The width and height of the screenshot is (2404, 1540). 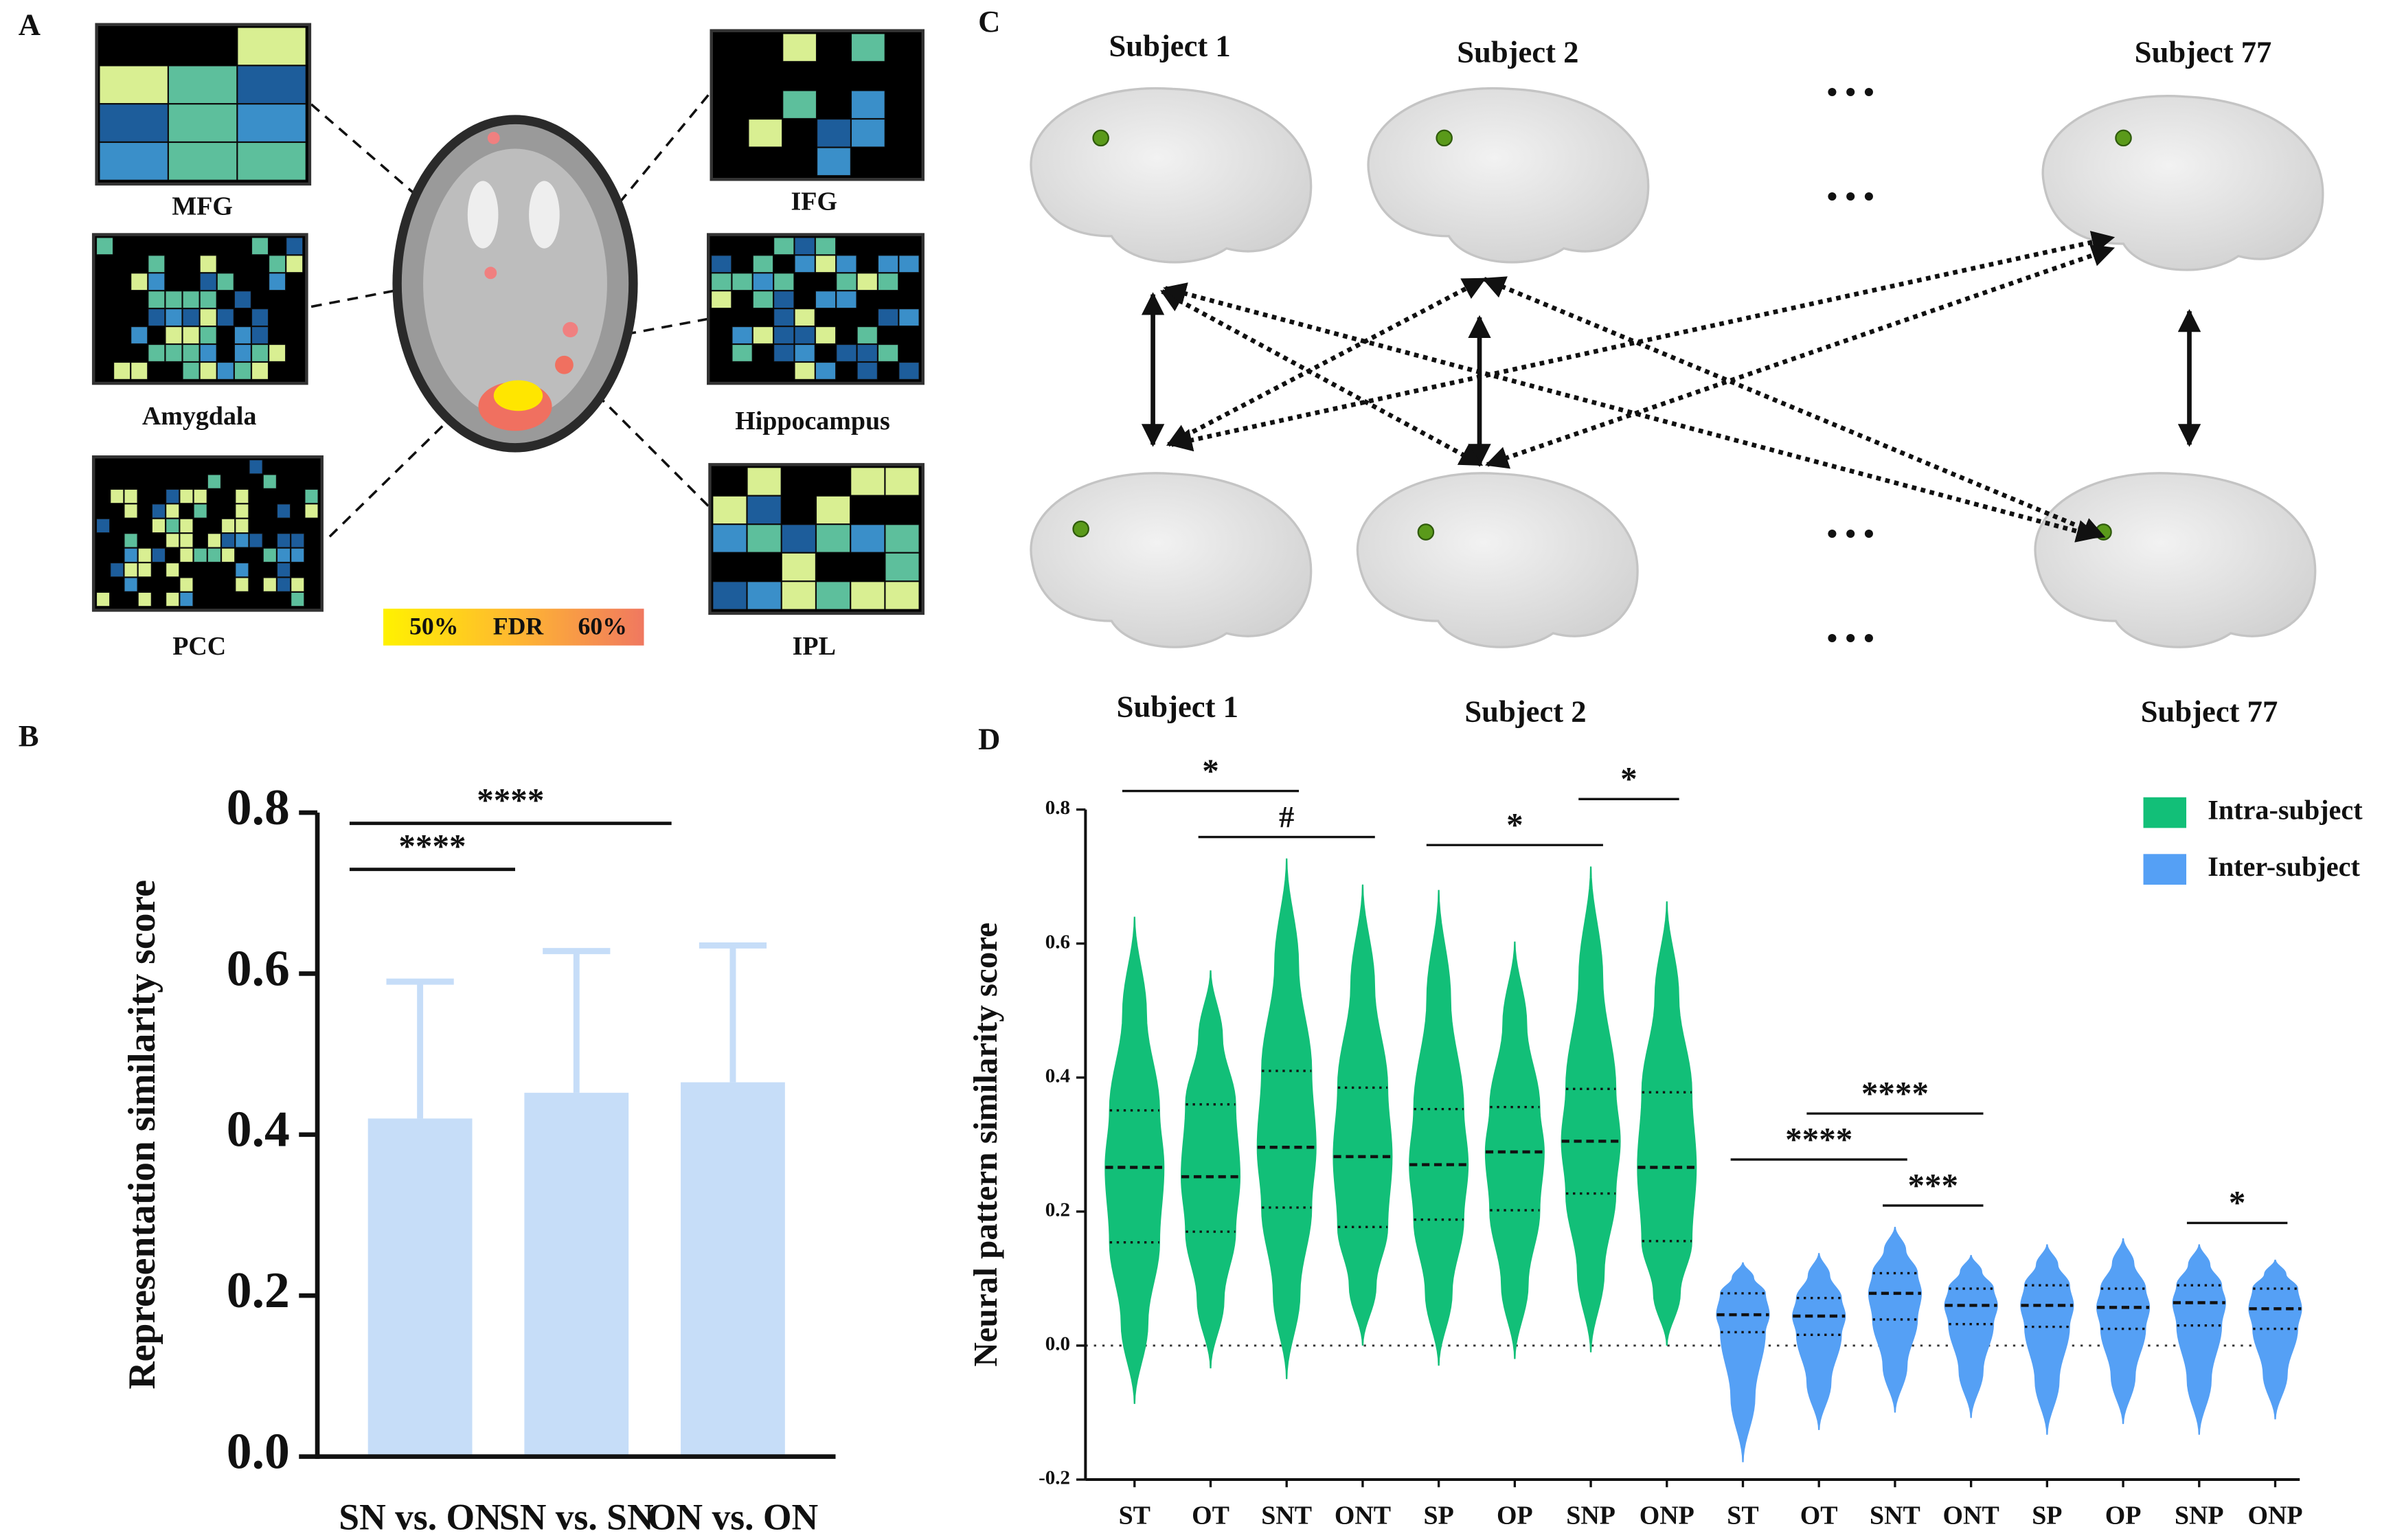 I want to click on region-label: Amygdala, so click(x=199, y=416).